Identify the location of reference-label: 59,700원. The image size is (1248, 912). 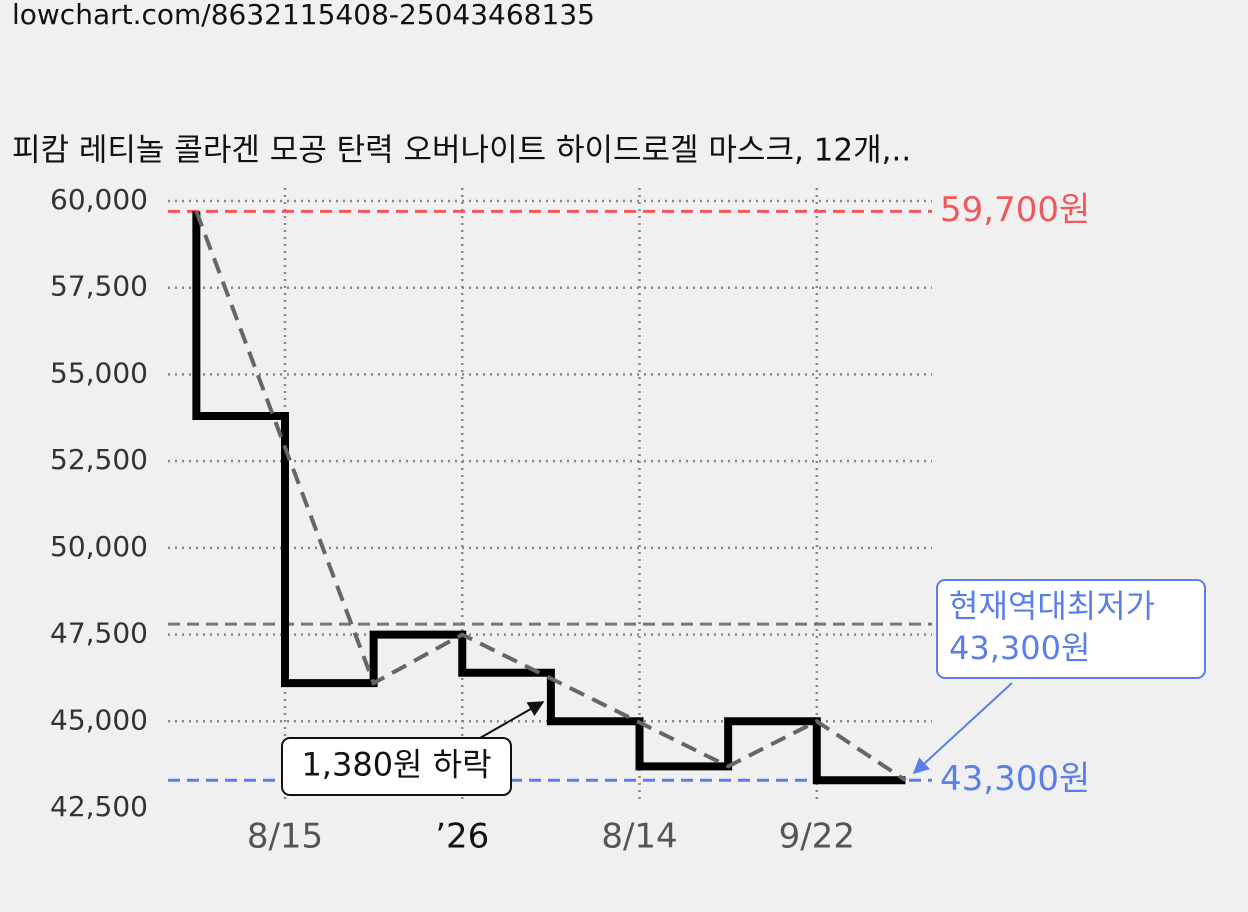
(1015, 210).